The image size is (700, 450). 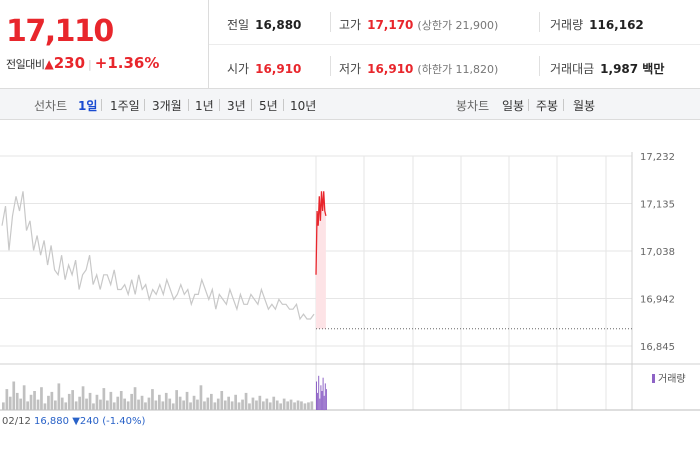 I want to click on volume-legend-swatch, so click(x=653, y=378).